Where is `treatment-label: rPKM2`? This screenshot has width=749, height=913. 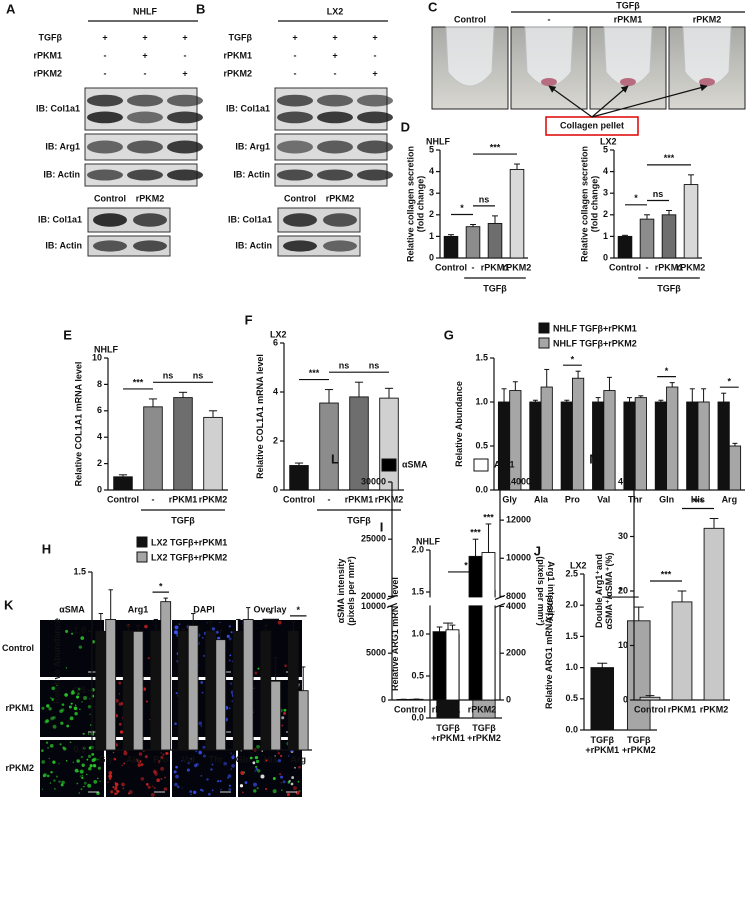 treatment-label: rPKM2 is located at coordinates (237, 73).